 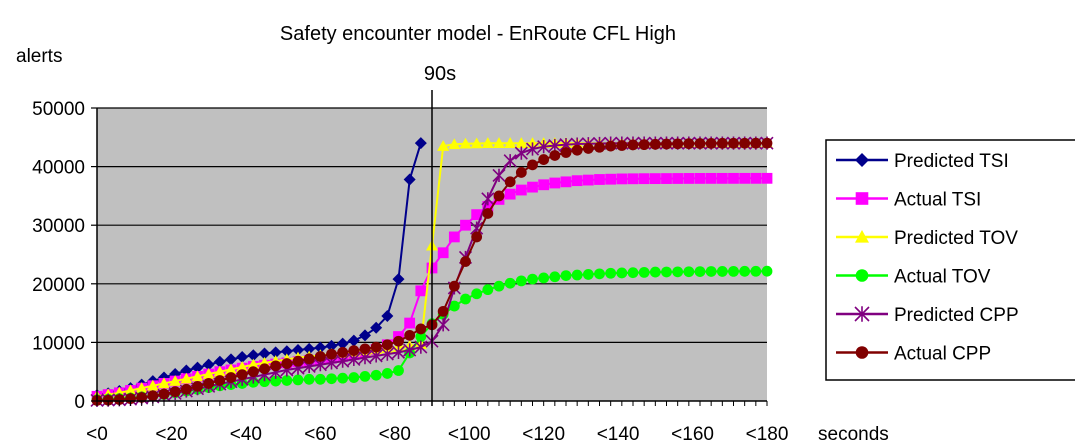 I want to click on y-tick-label: 20000, so click(x=58, y=285).